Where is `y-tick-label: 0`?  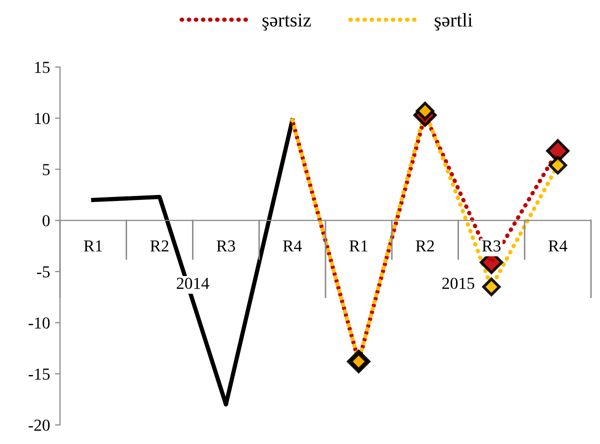
y-tick-label: 0 is located at coordinates (46, 220).